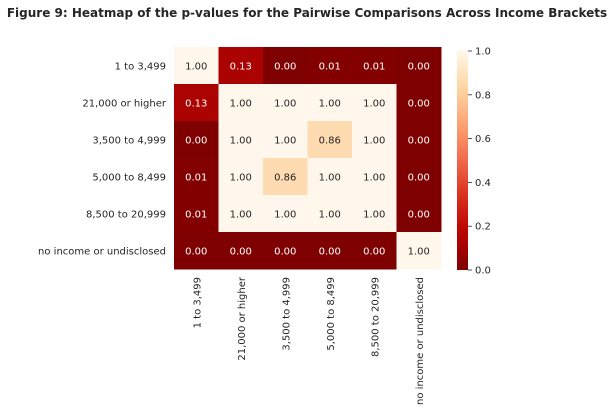 The height and width of the screenshot is (412, 614). What do you see at coordinates (462, 160) in the screenshot?
I see `colorbar` at bounding box center [462, 160].